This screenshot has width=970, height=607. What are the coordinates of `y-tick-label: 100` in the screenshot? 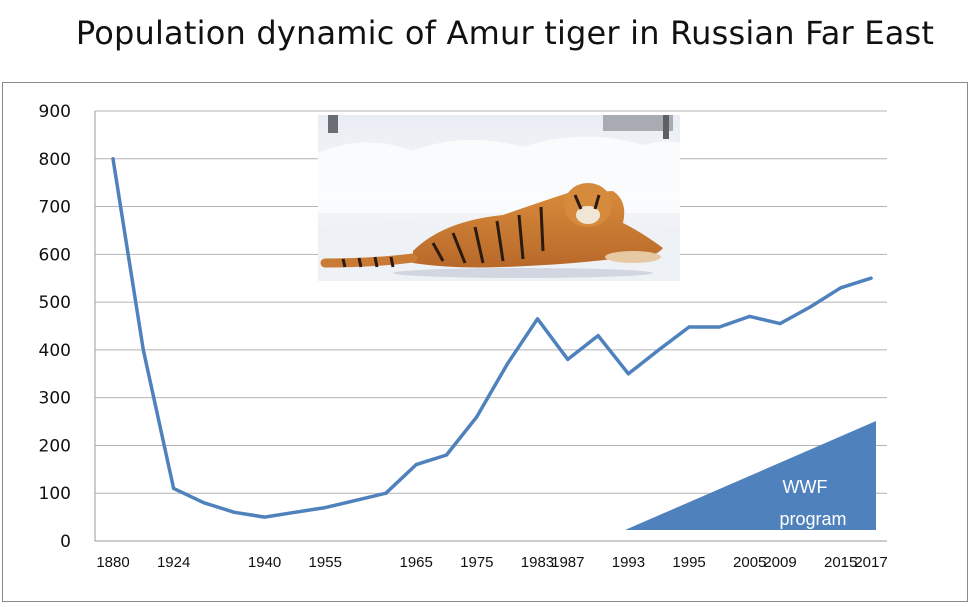 It's located at (55, 494).